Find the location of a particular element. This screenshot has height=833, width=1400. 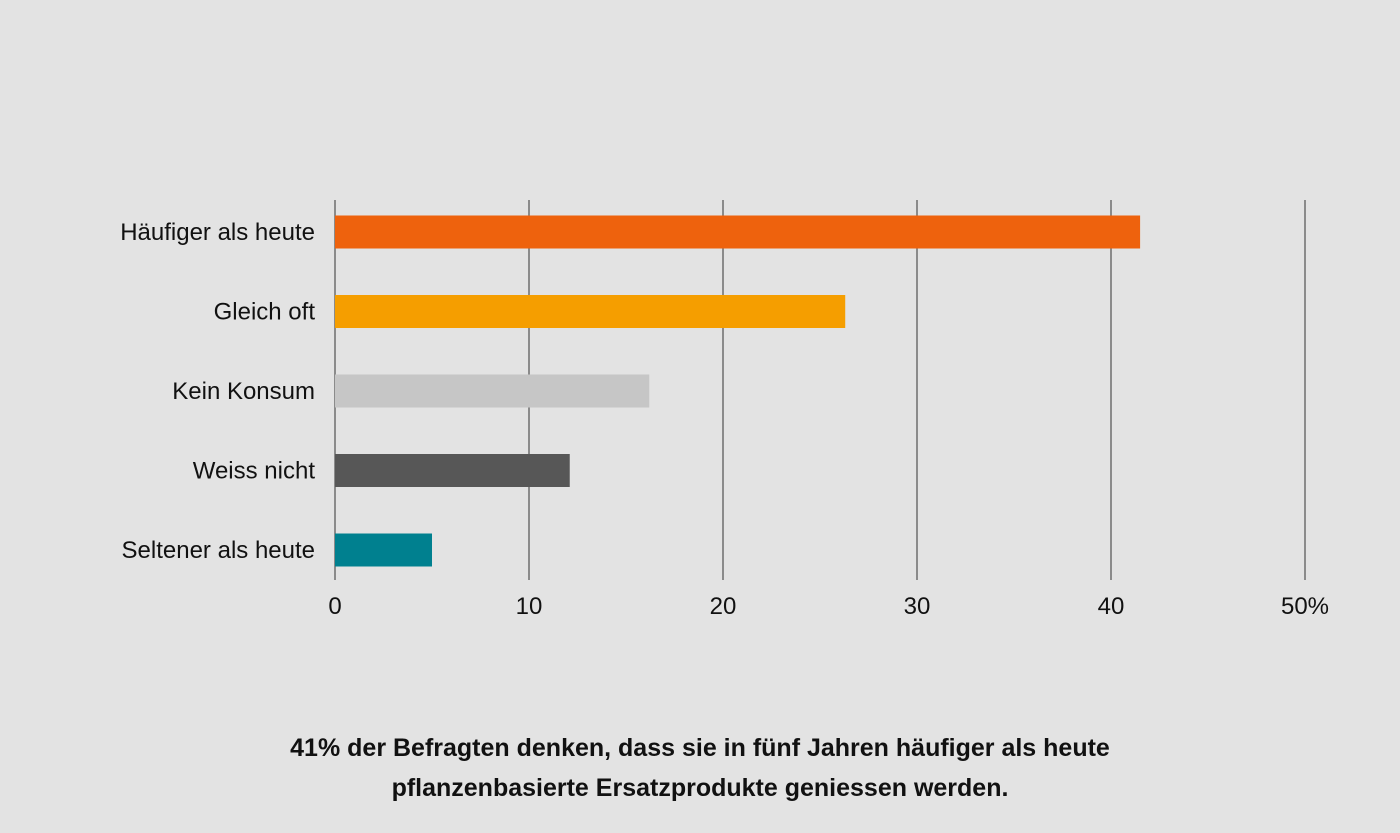

x-tick-label-20: 20 is located at coordinates (723, 606).